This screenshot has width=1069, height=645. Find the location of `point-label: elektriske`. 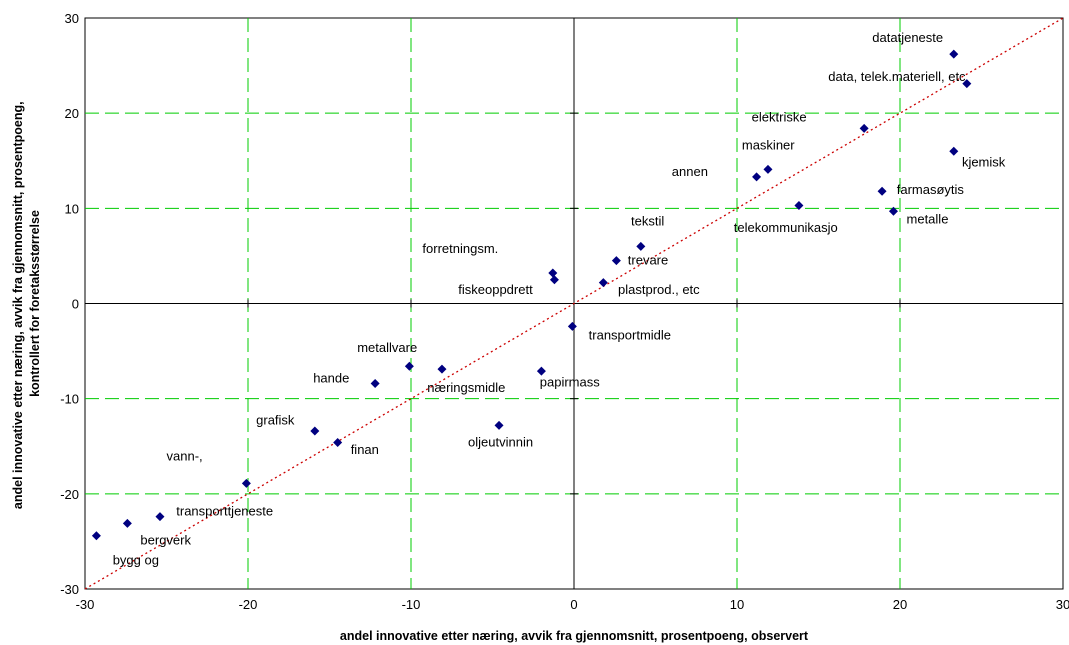

point-label: elektriske is located at coordinates (779, 117).